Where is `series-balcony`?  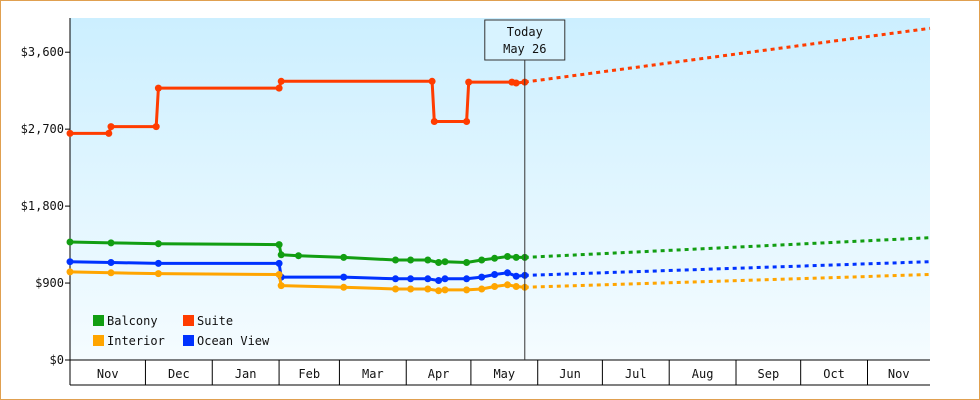
series-balcony is located at coordinates (498, 251).